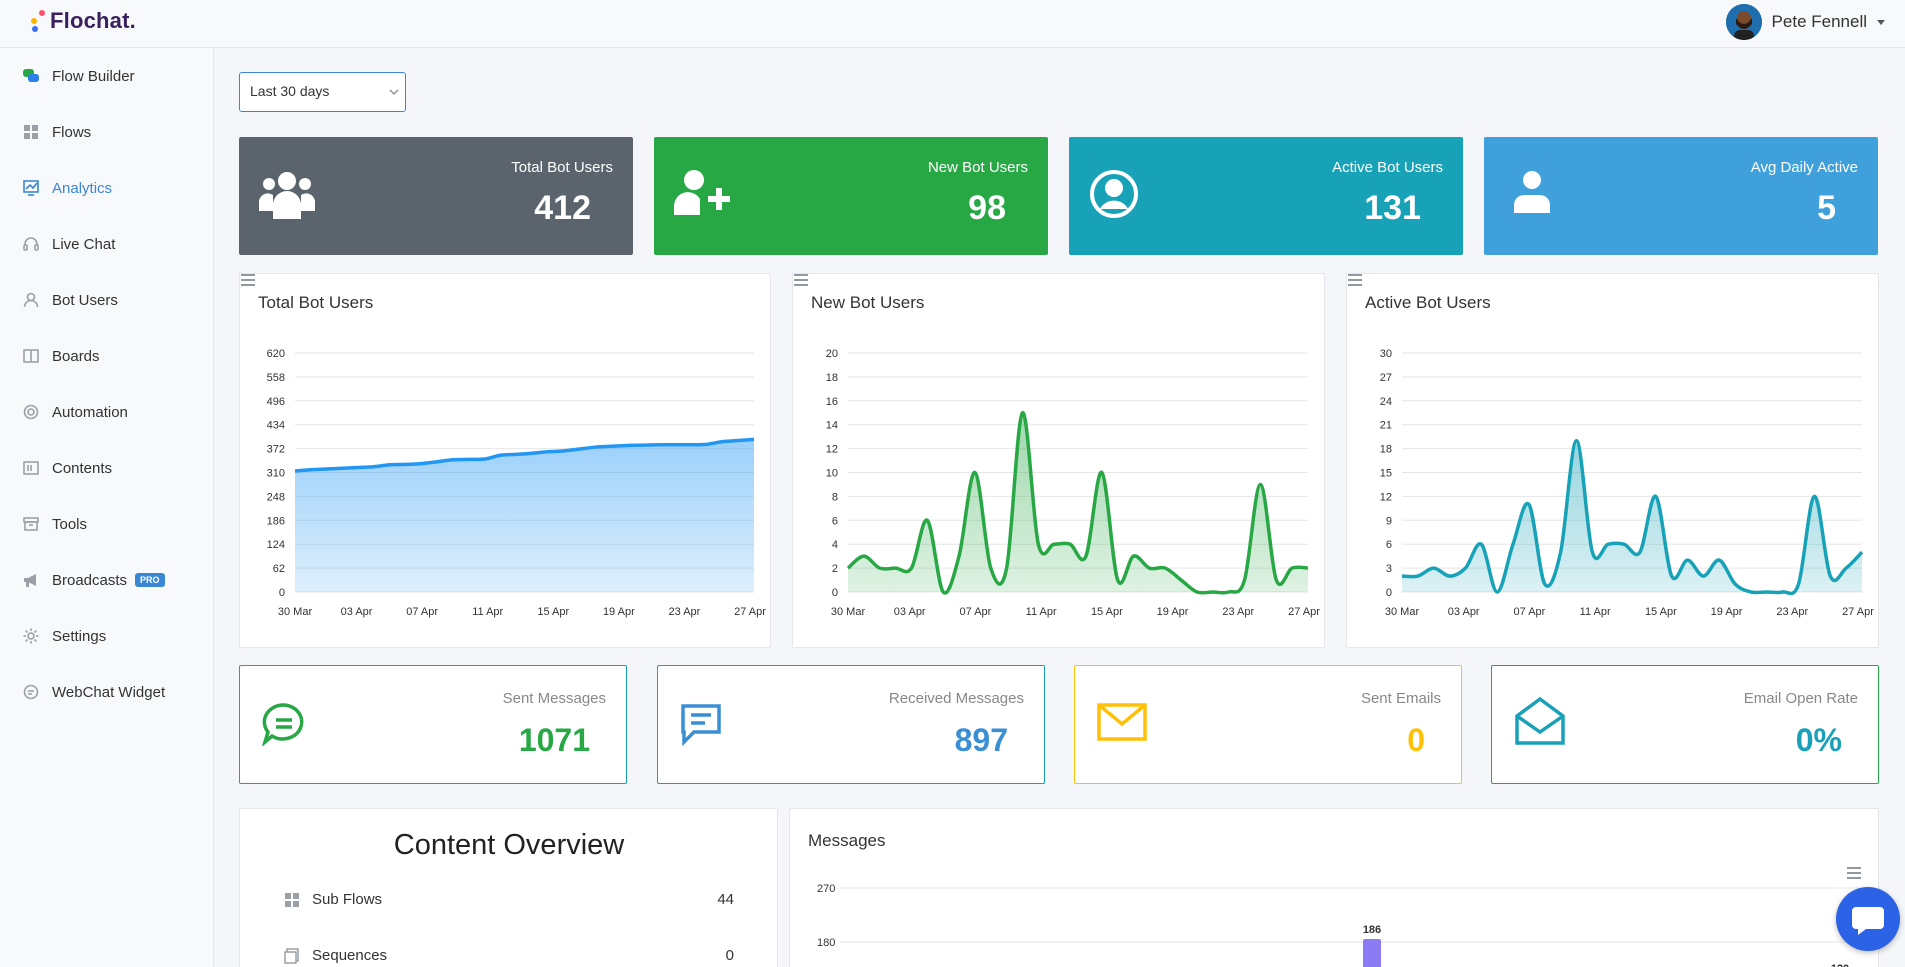 The image size is (1905, 967). I want to click on msg-card-sent-messages: Sent Messages 1071, so click(433, 724).